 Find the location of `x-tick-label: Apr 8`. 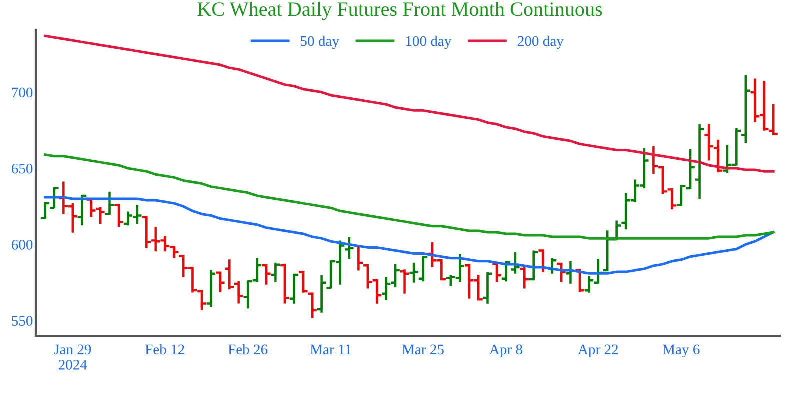

x-tick-label: Apr 8 is located at coordinates (506, 351).